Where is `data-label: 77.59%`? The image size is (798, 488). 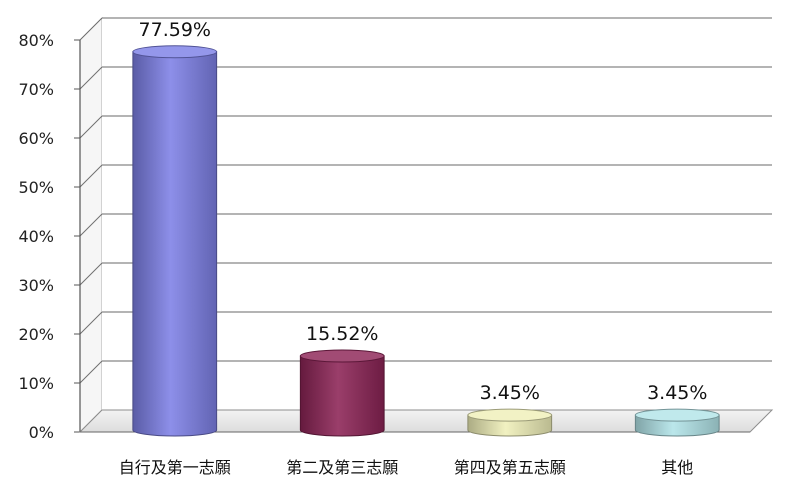
data-label: 77.59% is located at coordinates (175, 30).